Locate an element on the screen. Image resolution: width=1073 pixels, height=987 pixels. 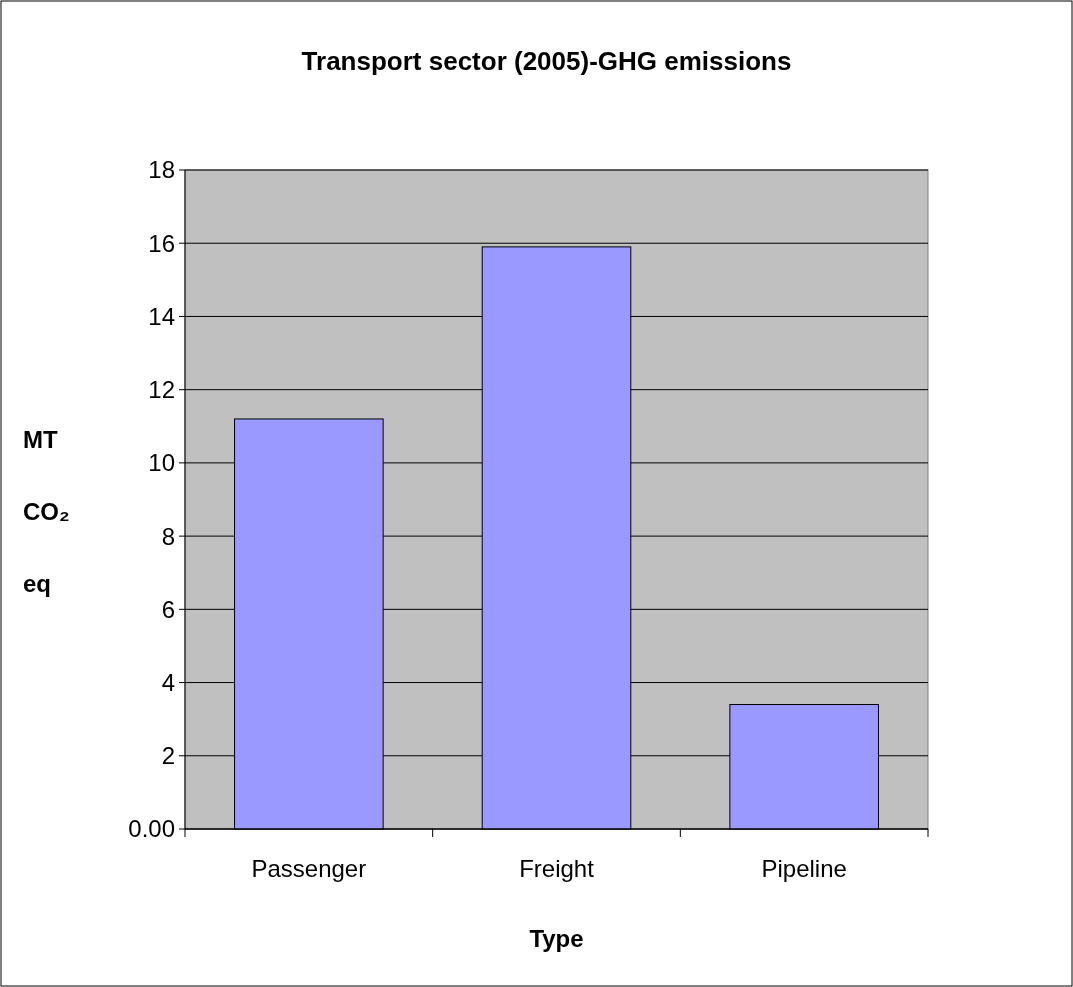
x-tick-label: Freight is located at coordinates (557, 868).